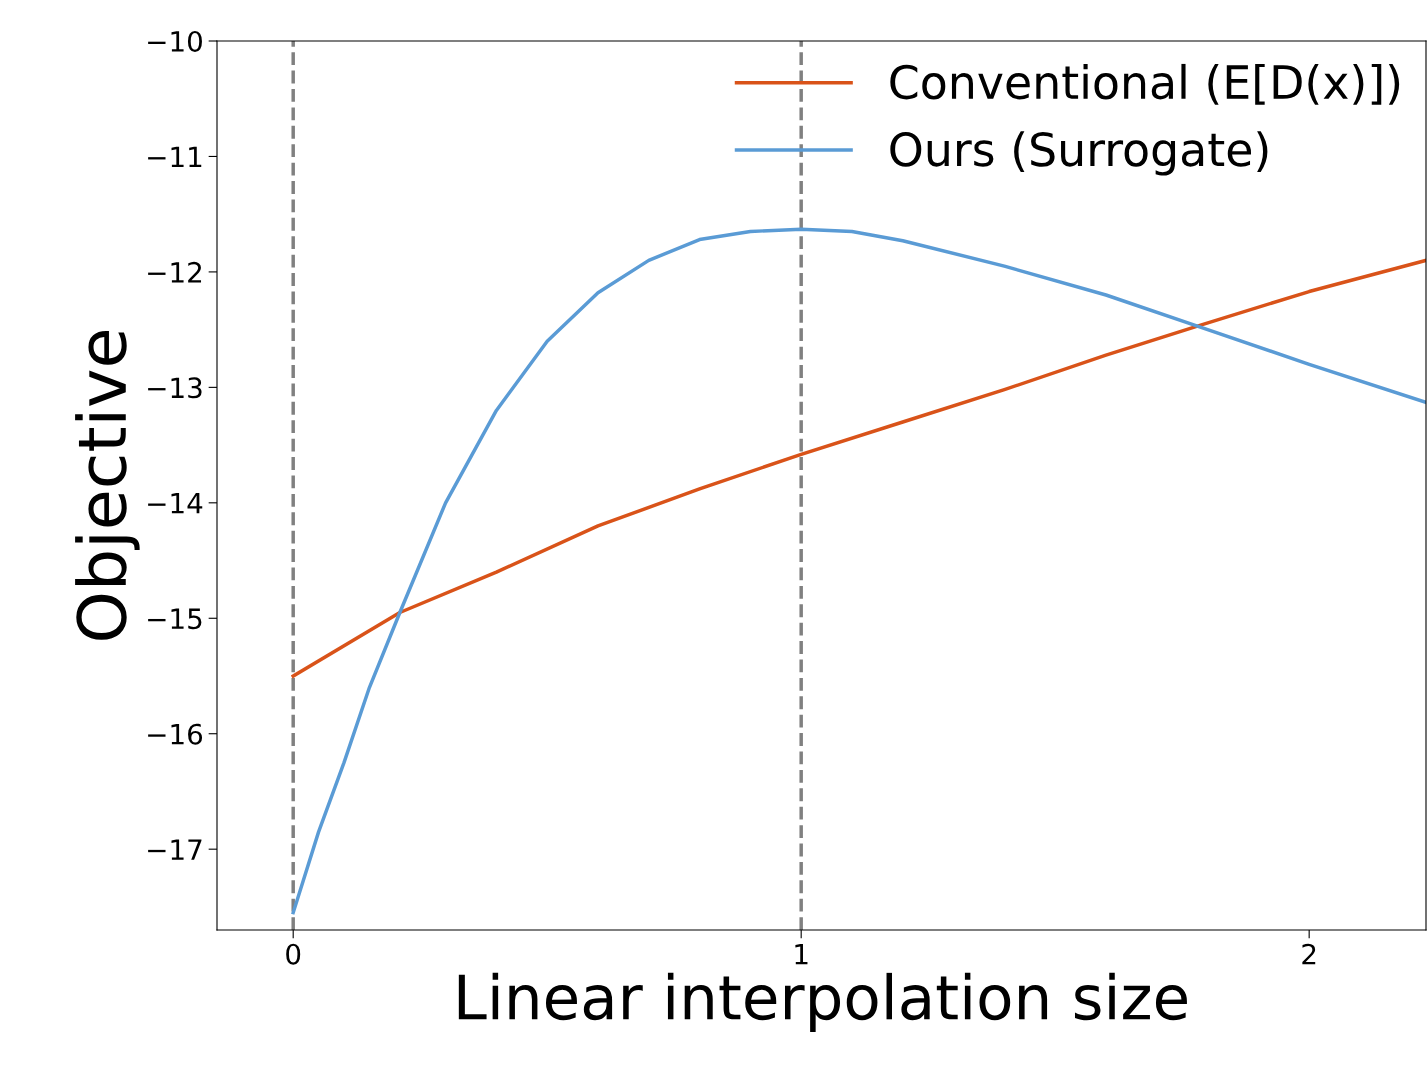  Describe the element at coordinates (175, 619) in the screenshot. I see `y-tick-label: −15` at that location.